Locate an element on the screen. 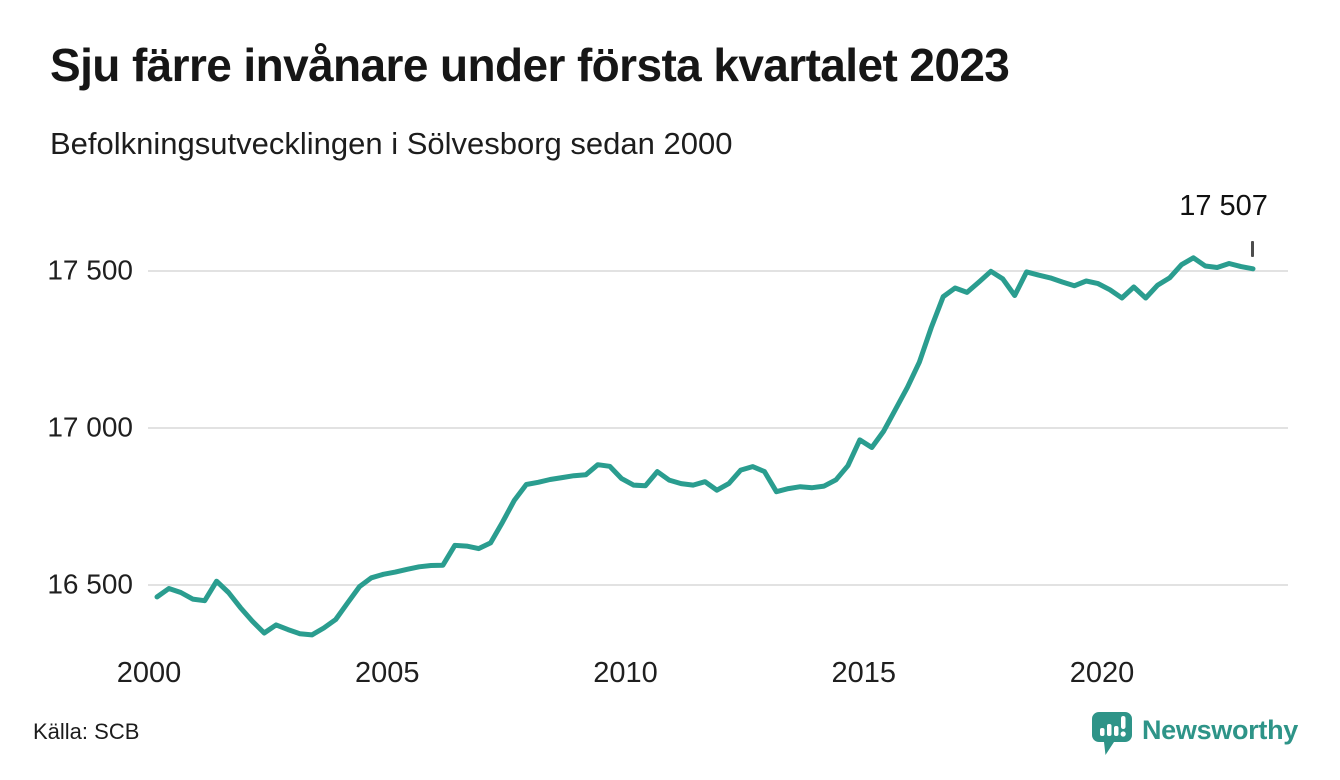  newsworthy-logo: Newsworthy is located at coordinates (1194, 734).